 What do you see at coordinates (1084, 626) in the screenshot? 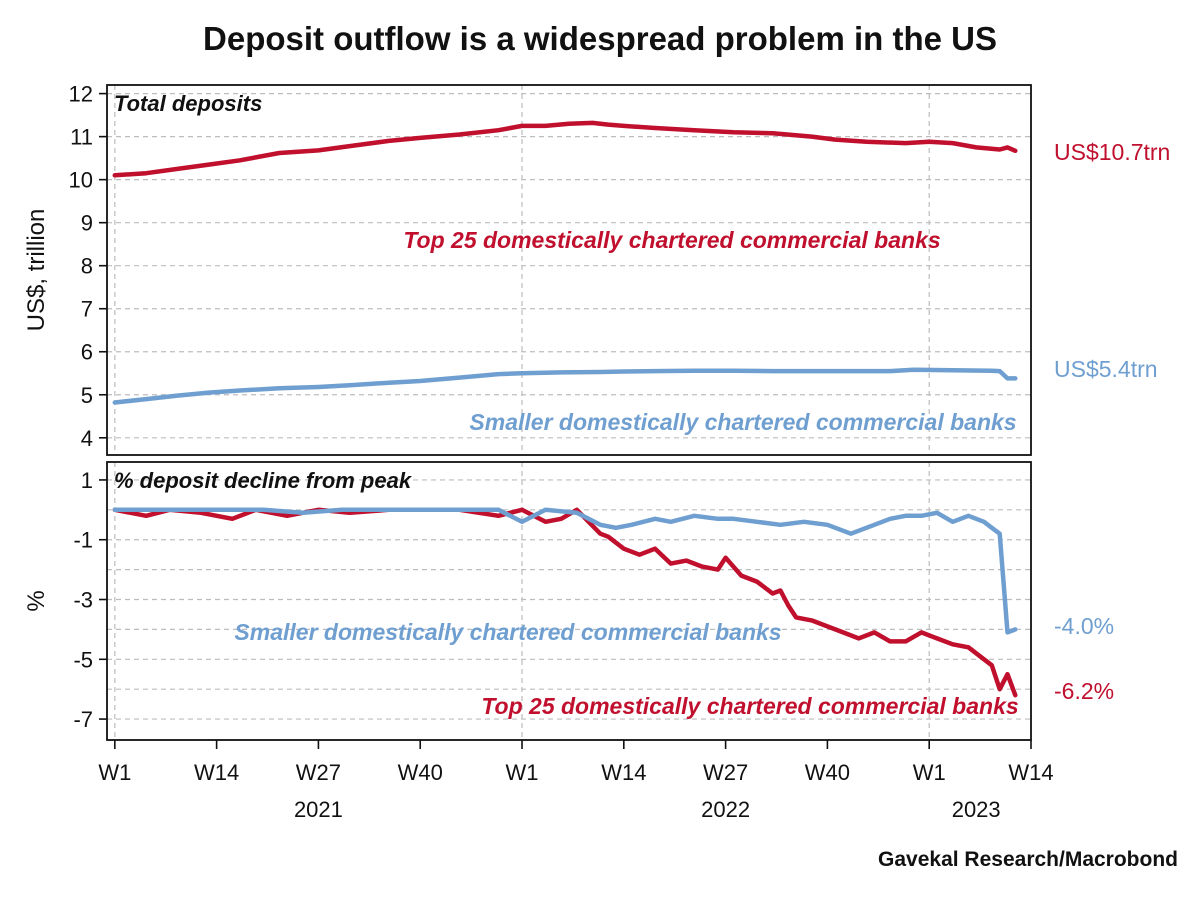
I see `end-label-smaller: -4.0%` at bounding box center [1084, 626].